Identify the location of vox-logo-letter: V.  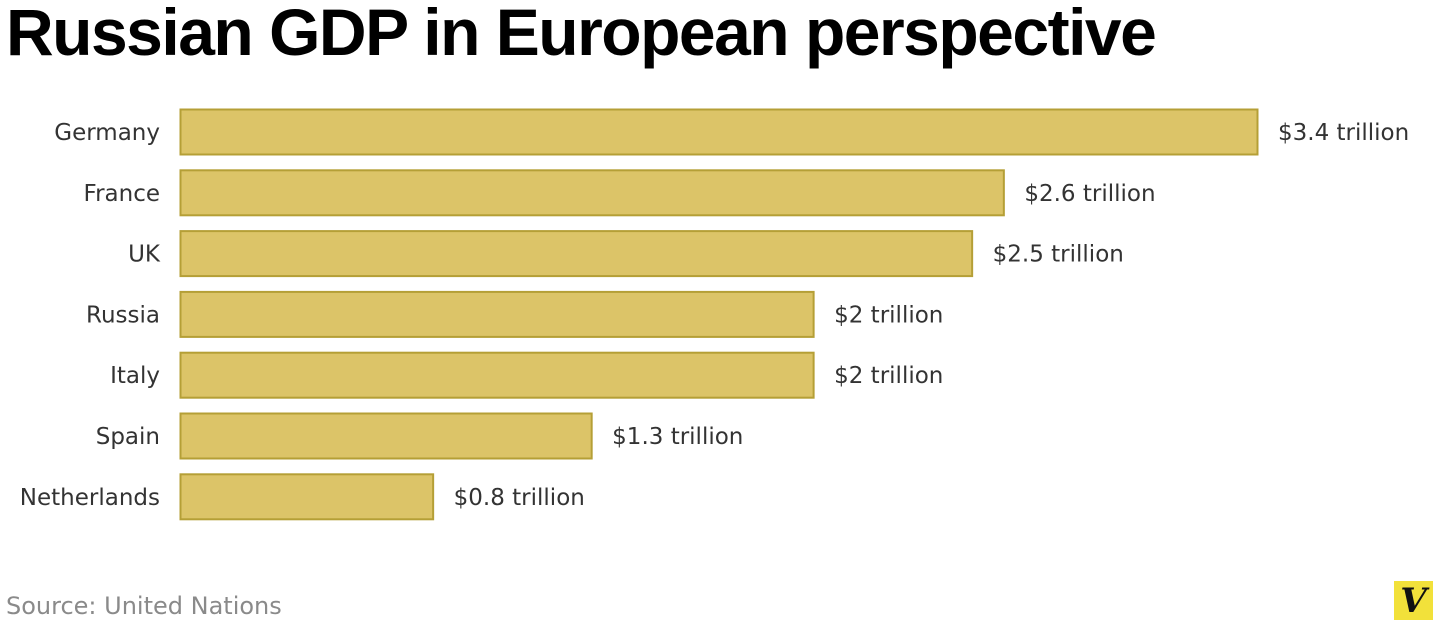
(1413, 600).